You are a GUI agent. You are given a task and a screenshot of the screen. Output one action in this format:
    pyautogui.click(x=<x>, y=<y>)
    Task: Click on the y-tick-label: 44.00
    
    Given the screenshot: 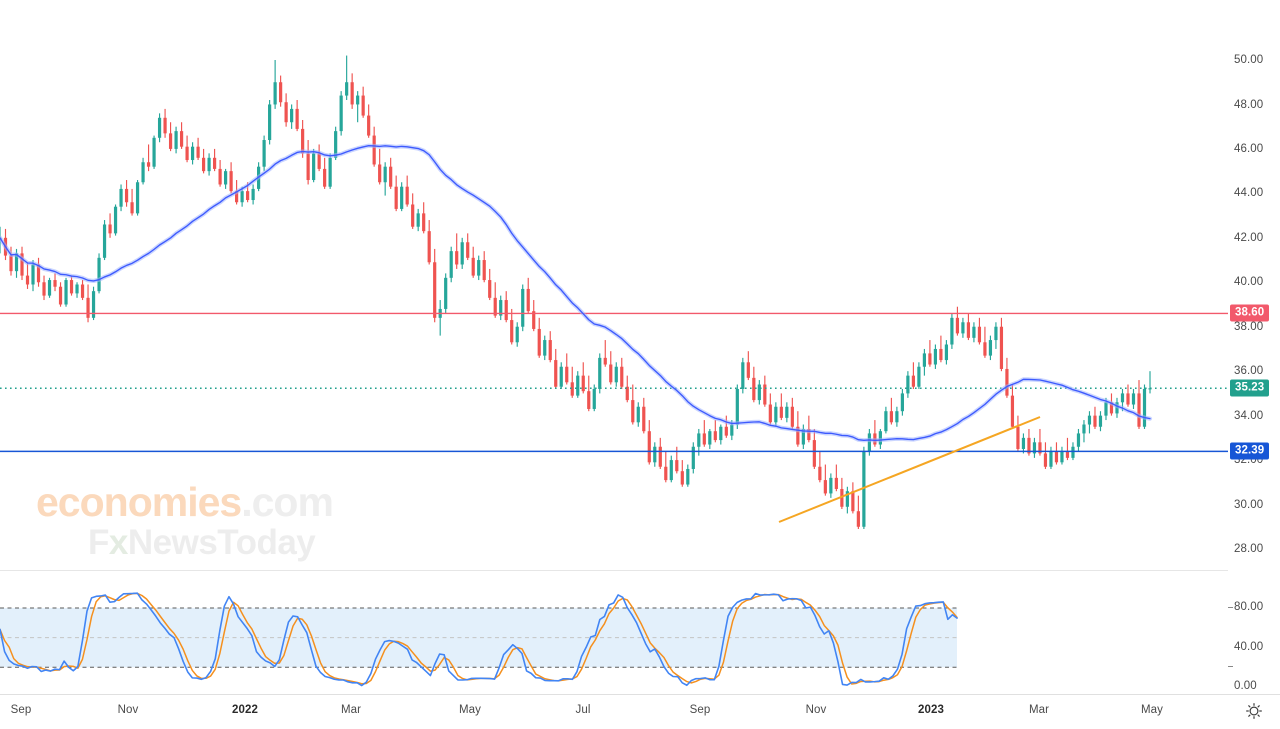 What is the action you would take?
    pyautogui.click(x=1249, y=193)
    